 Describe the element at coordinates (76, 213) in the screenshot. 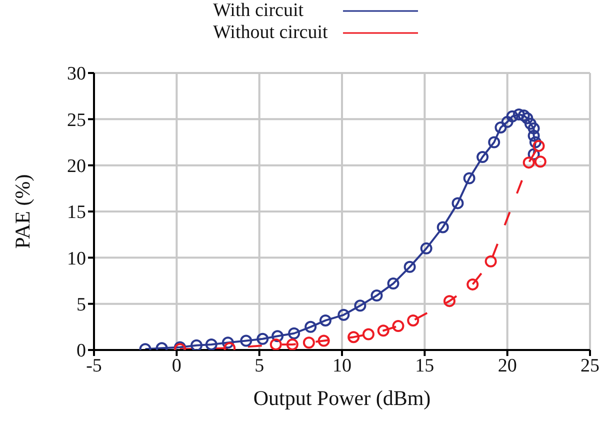

I see `y-tick-label: 15` at that location.